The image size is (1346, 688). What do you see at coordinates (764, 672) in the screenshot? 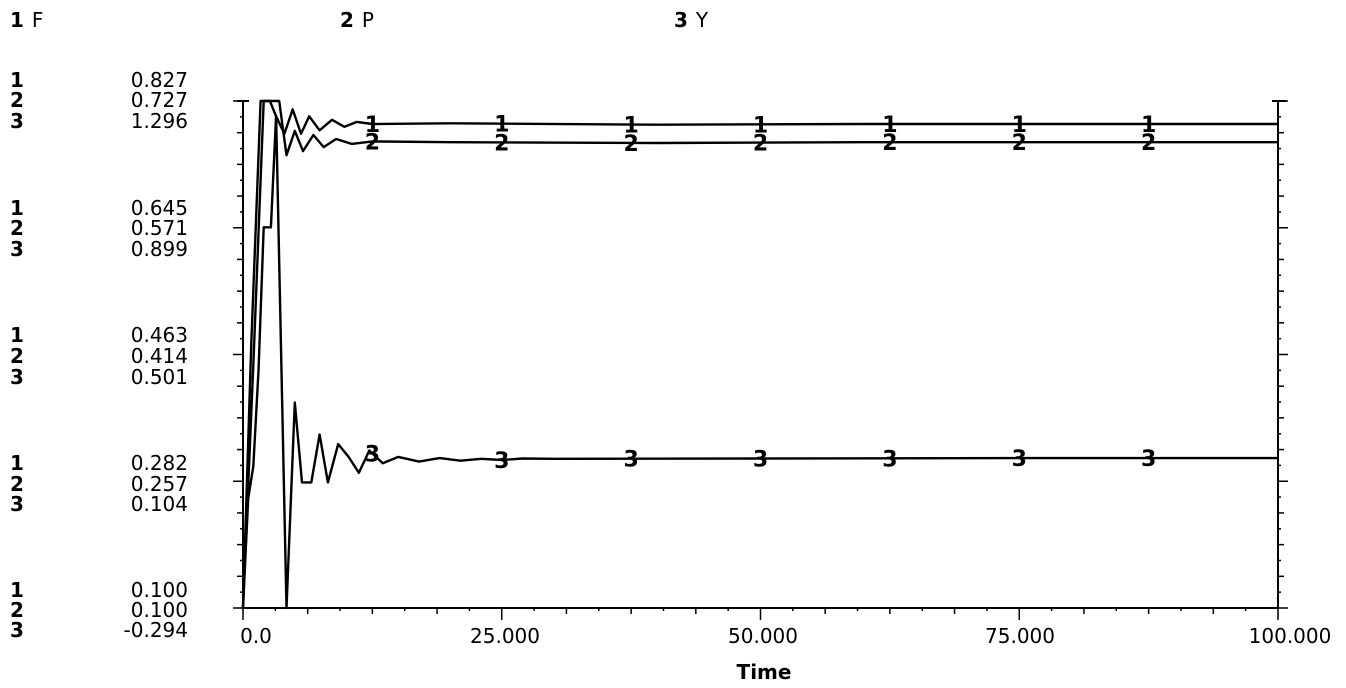
I see `x-axis-title: Time` at bounding box center [764, 672].